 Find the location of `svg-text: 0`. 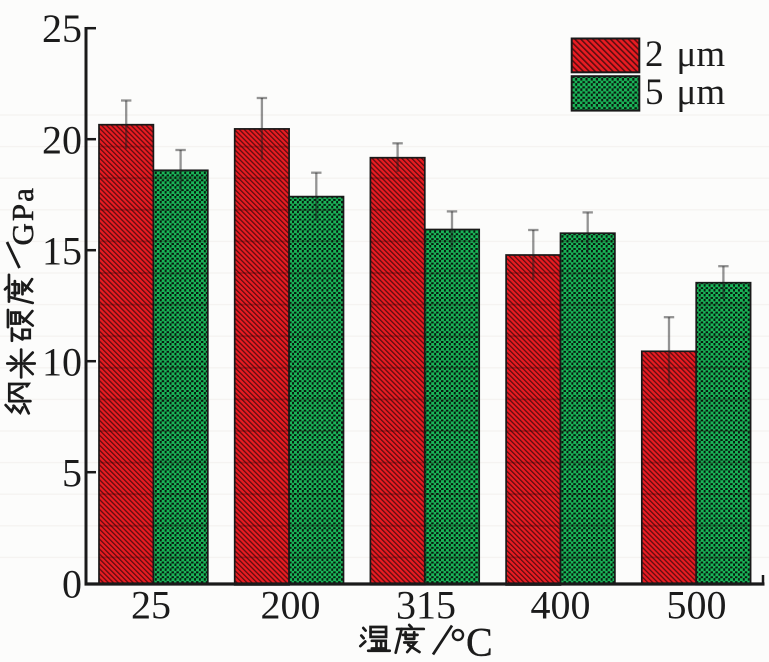

svg-text: 0 is located at coordinates (72, 584).